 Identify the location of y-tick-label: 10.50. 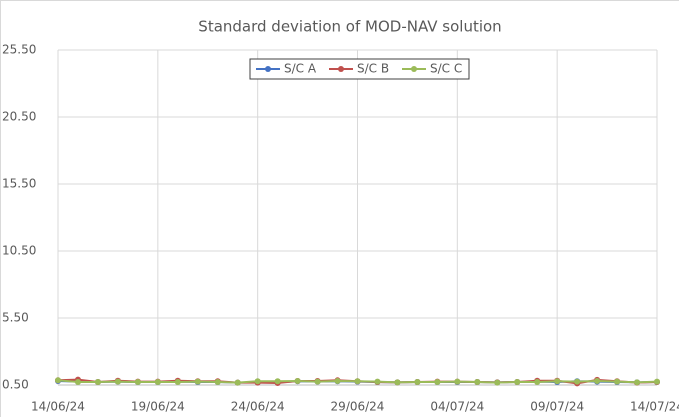
(19, 251).